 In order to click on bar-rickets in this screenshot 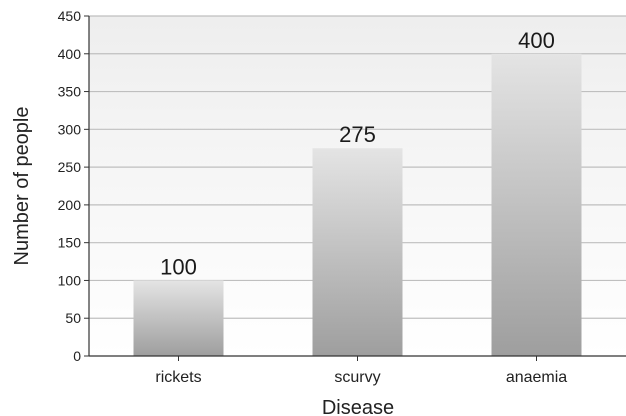, I will do `click(178, 318)`.